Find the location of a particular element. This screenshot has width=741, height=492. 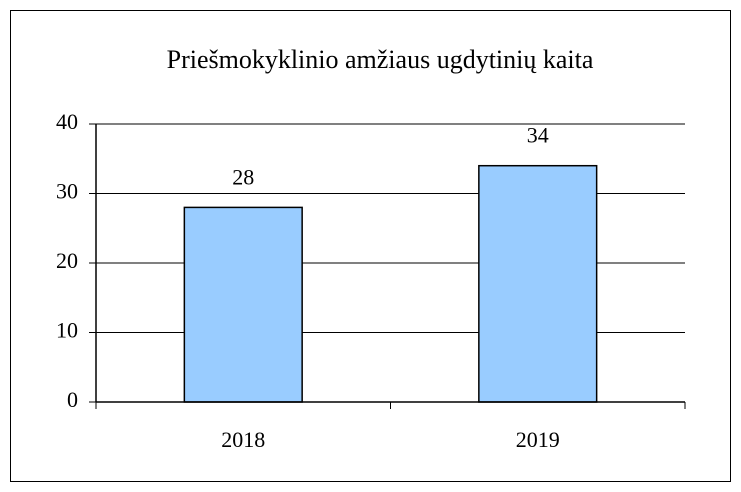

chart-title: Priešmokyklinio amžiaus ugdytinių kaita is located at coordinates (380, 59).